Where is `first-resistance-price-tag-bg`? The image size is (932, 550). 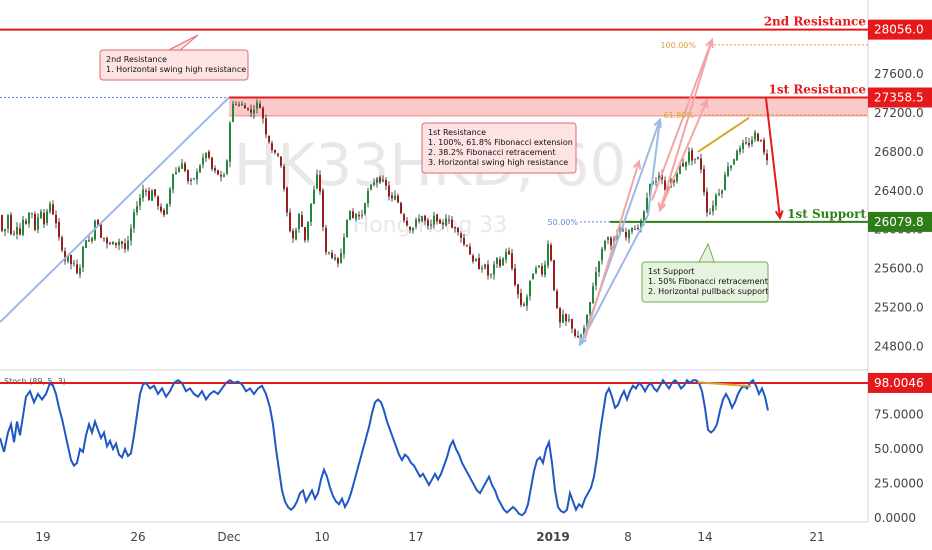 first-resistance-price-tag-bg is located at coordinates (900, 97).